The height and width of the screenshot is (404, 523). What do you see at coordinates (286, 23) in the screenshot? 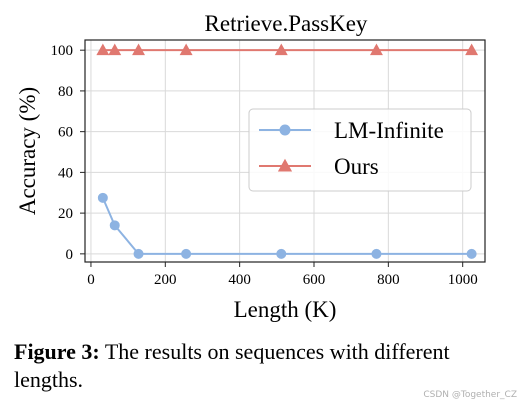
I see `chart-title: Retrieve.PassKey` at bounding box center [286, 23].